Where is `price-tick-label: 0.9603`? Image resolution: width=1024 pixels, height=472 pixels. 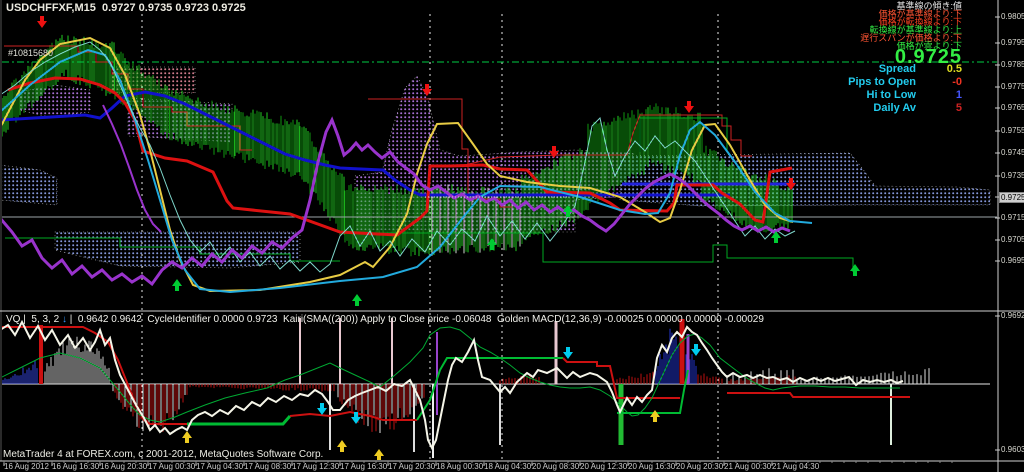
price-tick-label: 0.9603 is located at coordinates (1012, 449).